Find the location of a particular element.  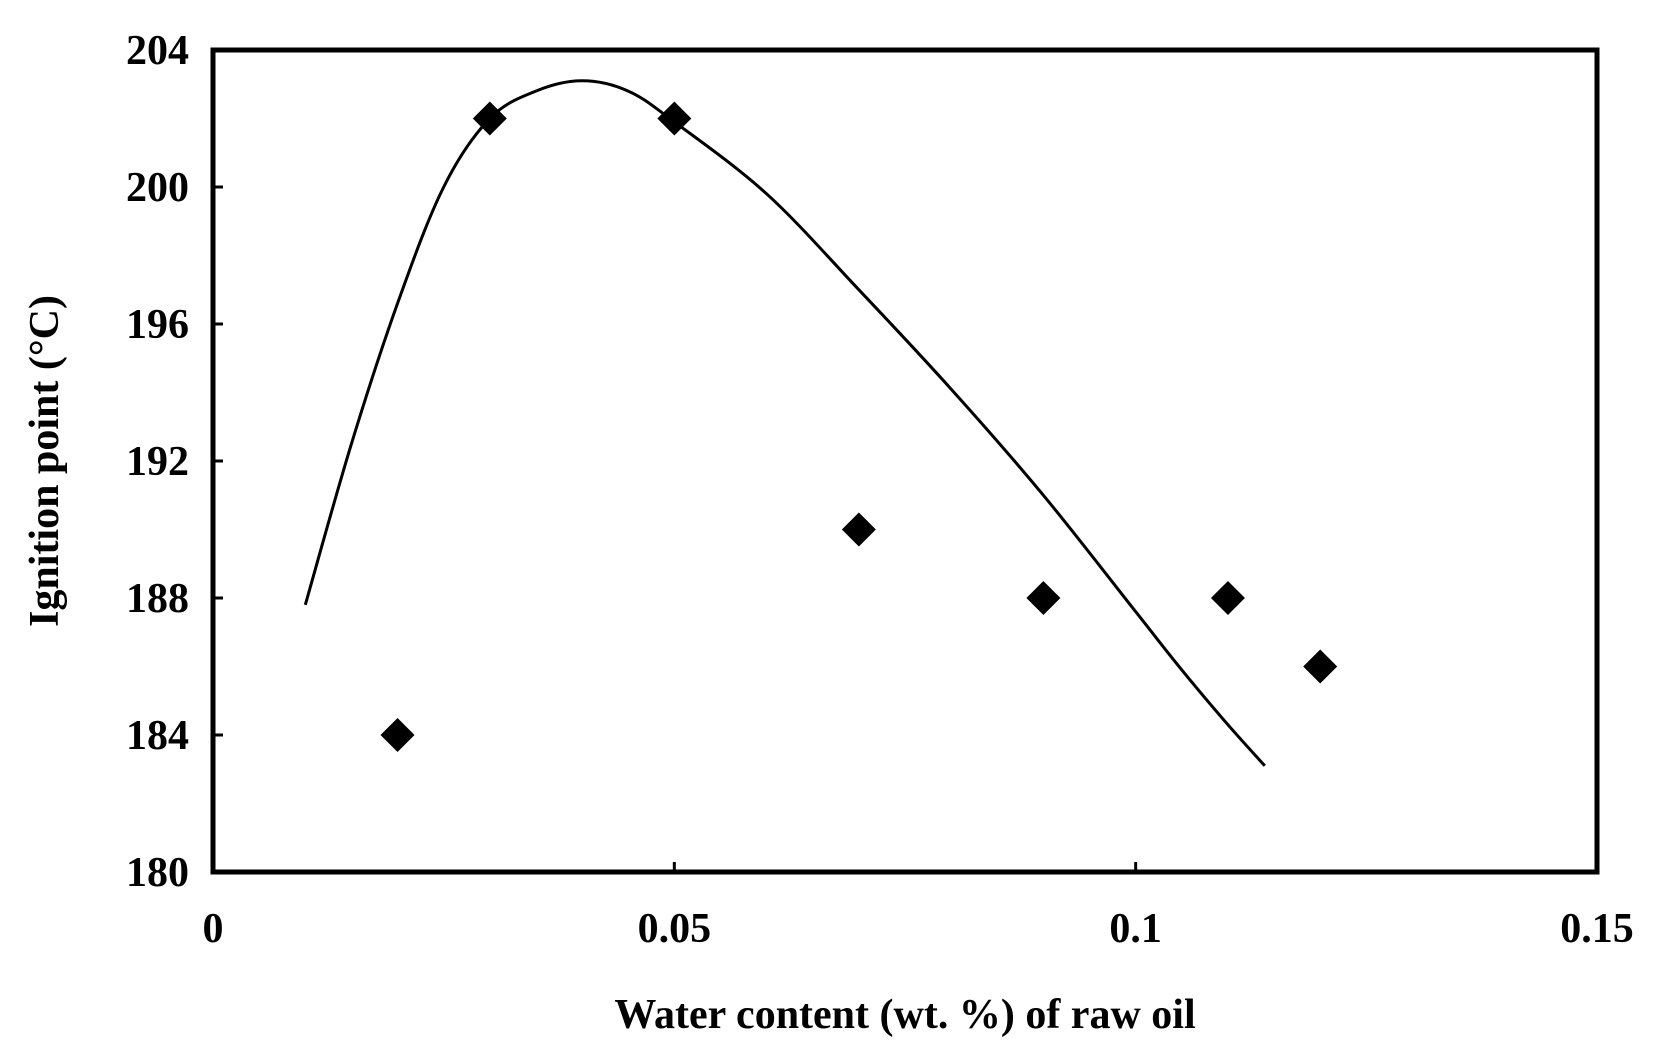

y-tick-label: 184 is located at coordinates (157, 736).